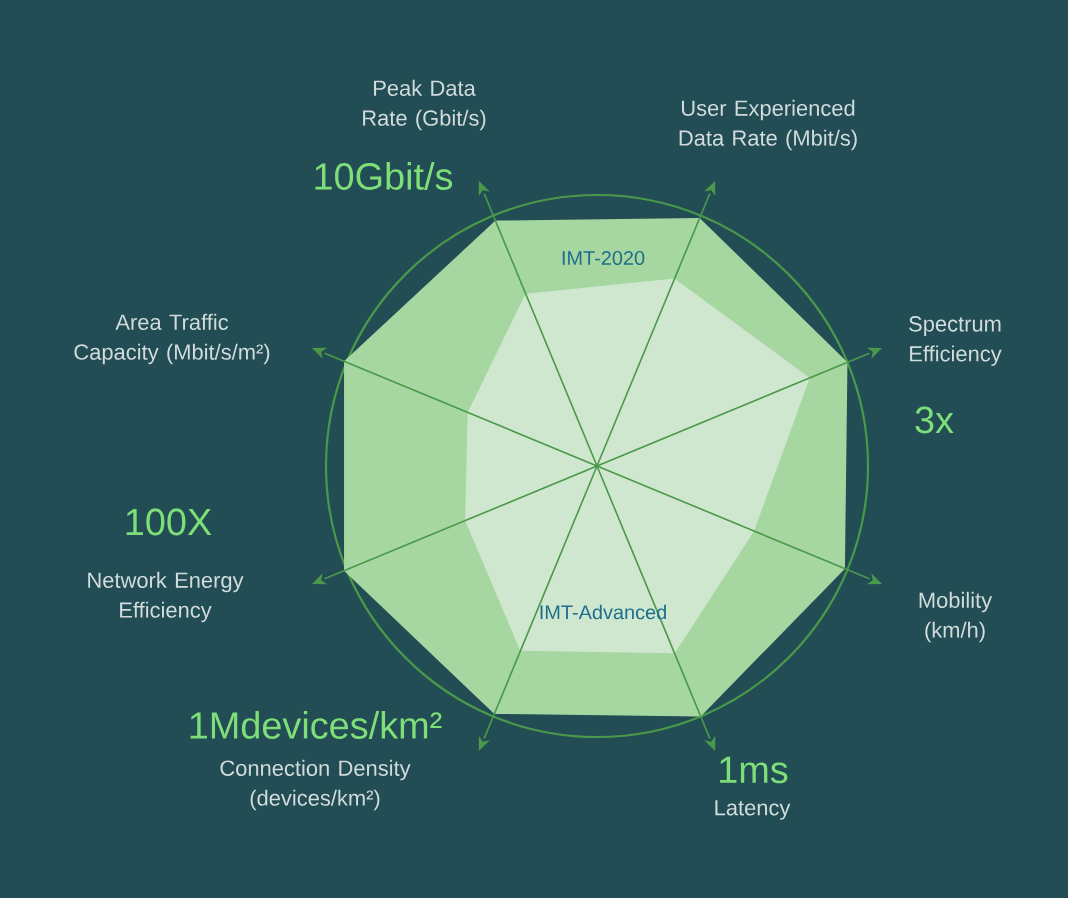  What do you see at coordinates (955, 341) in the screenshot?
I see `spoke-label: Spectrum Efficiency` at bounding box center [955, 341].